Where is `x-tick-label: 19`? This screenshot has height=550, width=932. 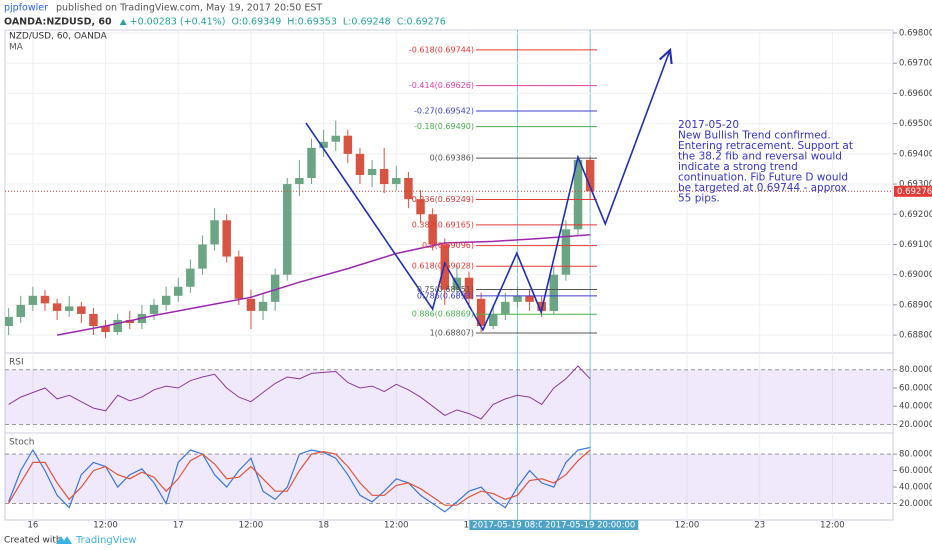 x-tick-label: 19 is located at coordinates (469, 526).